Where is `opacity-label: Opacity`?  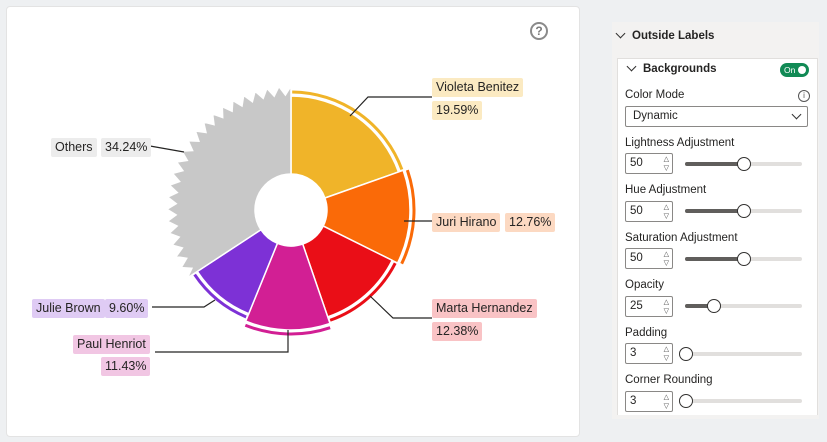
opacity-label: Opacity is located at coordinates (644, 285).